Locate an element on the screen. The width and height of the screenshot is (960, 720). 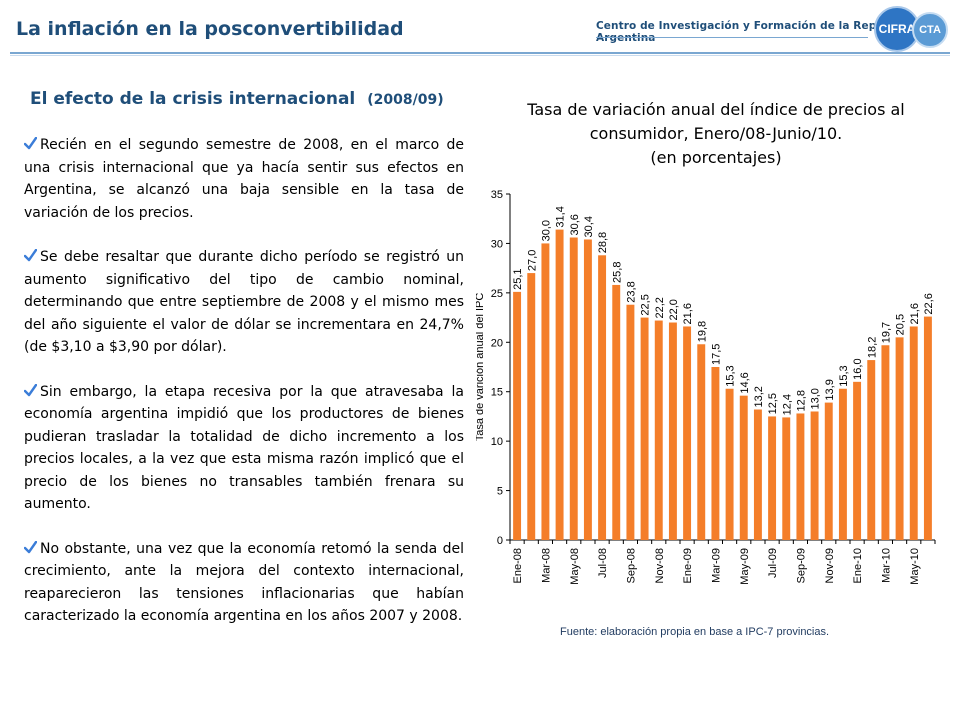
section-heading-text: El efecto de la crisis internacional is located at coordinates (193, 99).